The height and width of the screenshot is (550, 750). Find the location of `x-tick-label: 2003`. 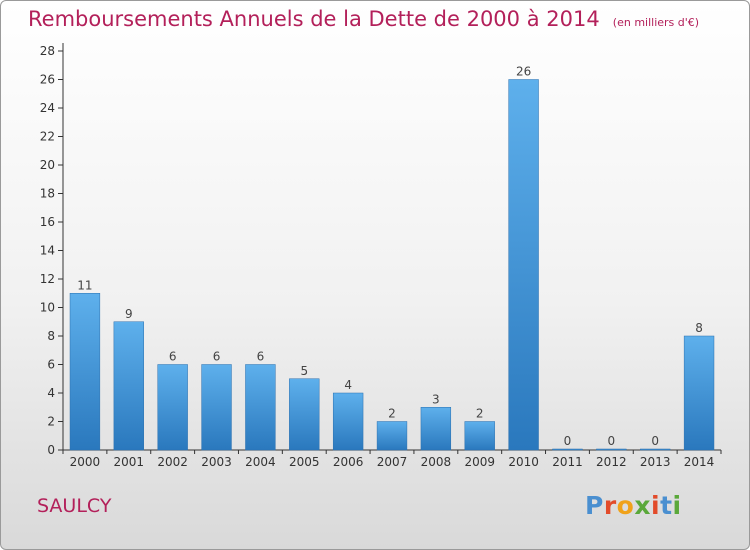

x-tick-label: 2003 is located at coordinates (216, 462).